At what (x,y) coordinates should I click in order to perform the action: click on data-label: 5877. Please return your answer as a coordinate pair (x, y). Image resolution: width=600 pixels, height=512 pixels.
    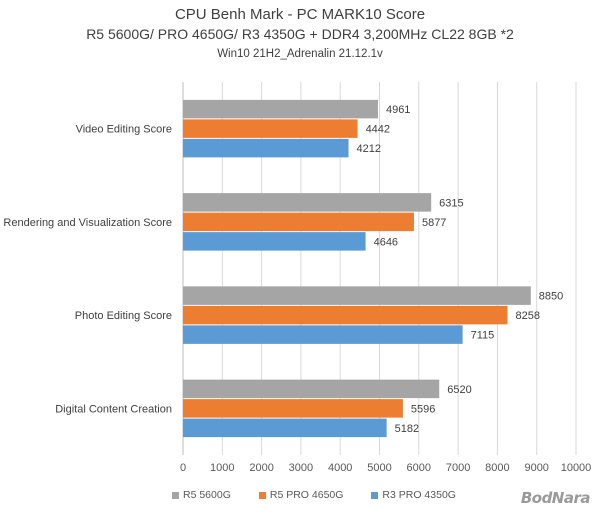
    Looking at the image, I should click on (434, 223).